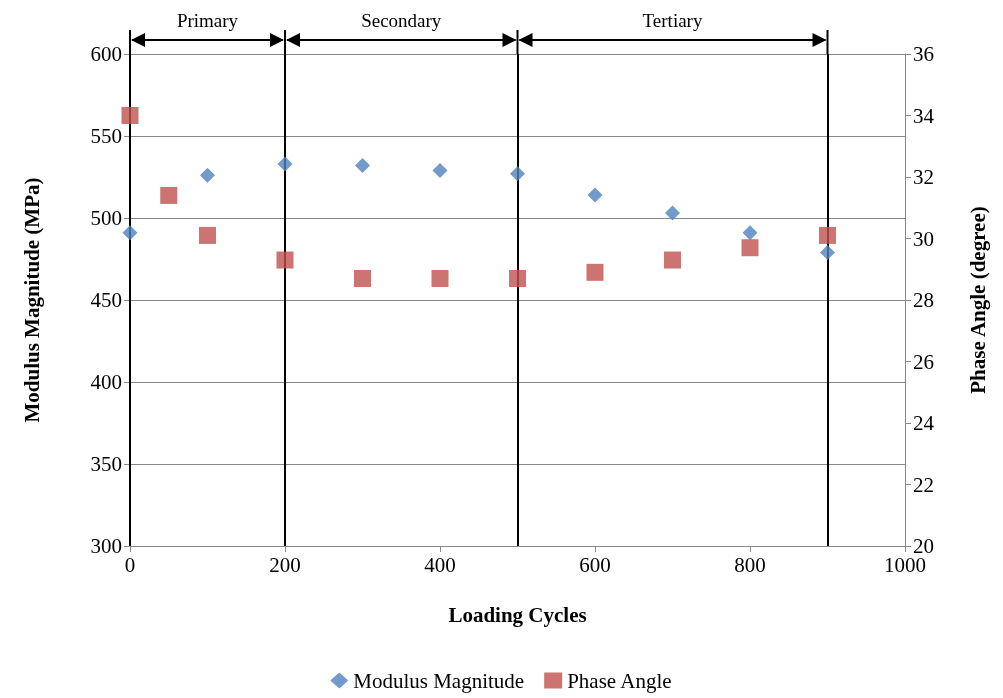 Image resolution: width=1003 pixels, height=698 pixels. What do you see at coordinates (207, 20) in the screenshot?
I see `text: Primary` at bounding box center [207, 20].